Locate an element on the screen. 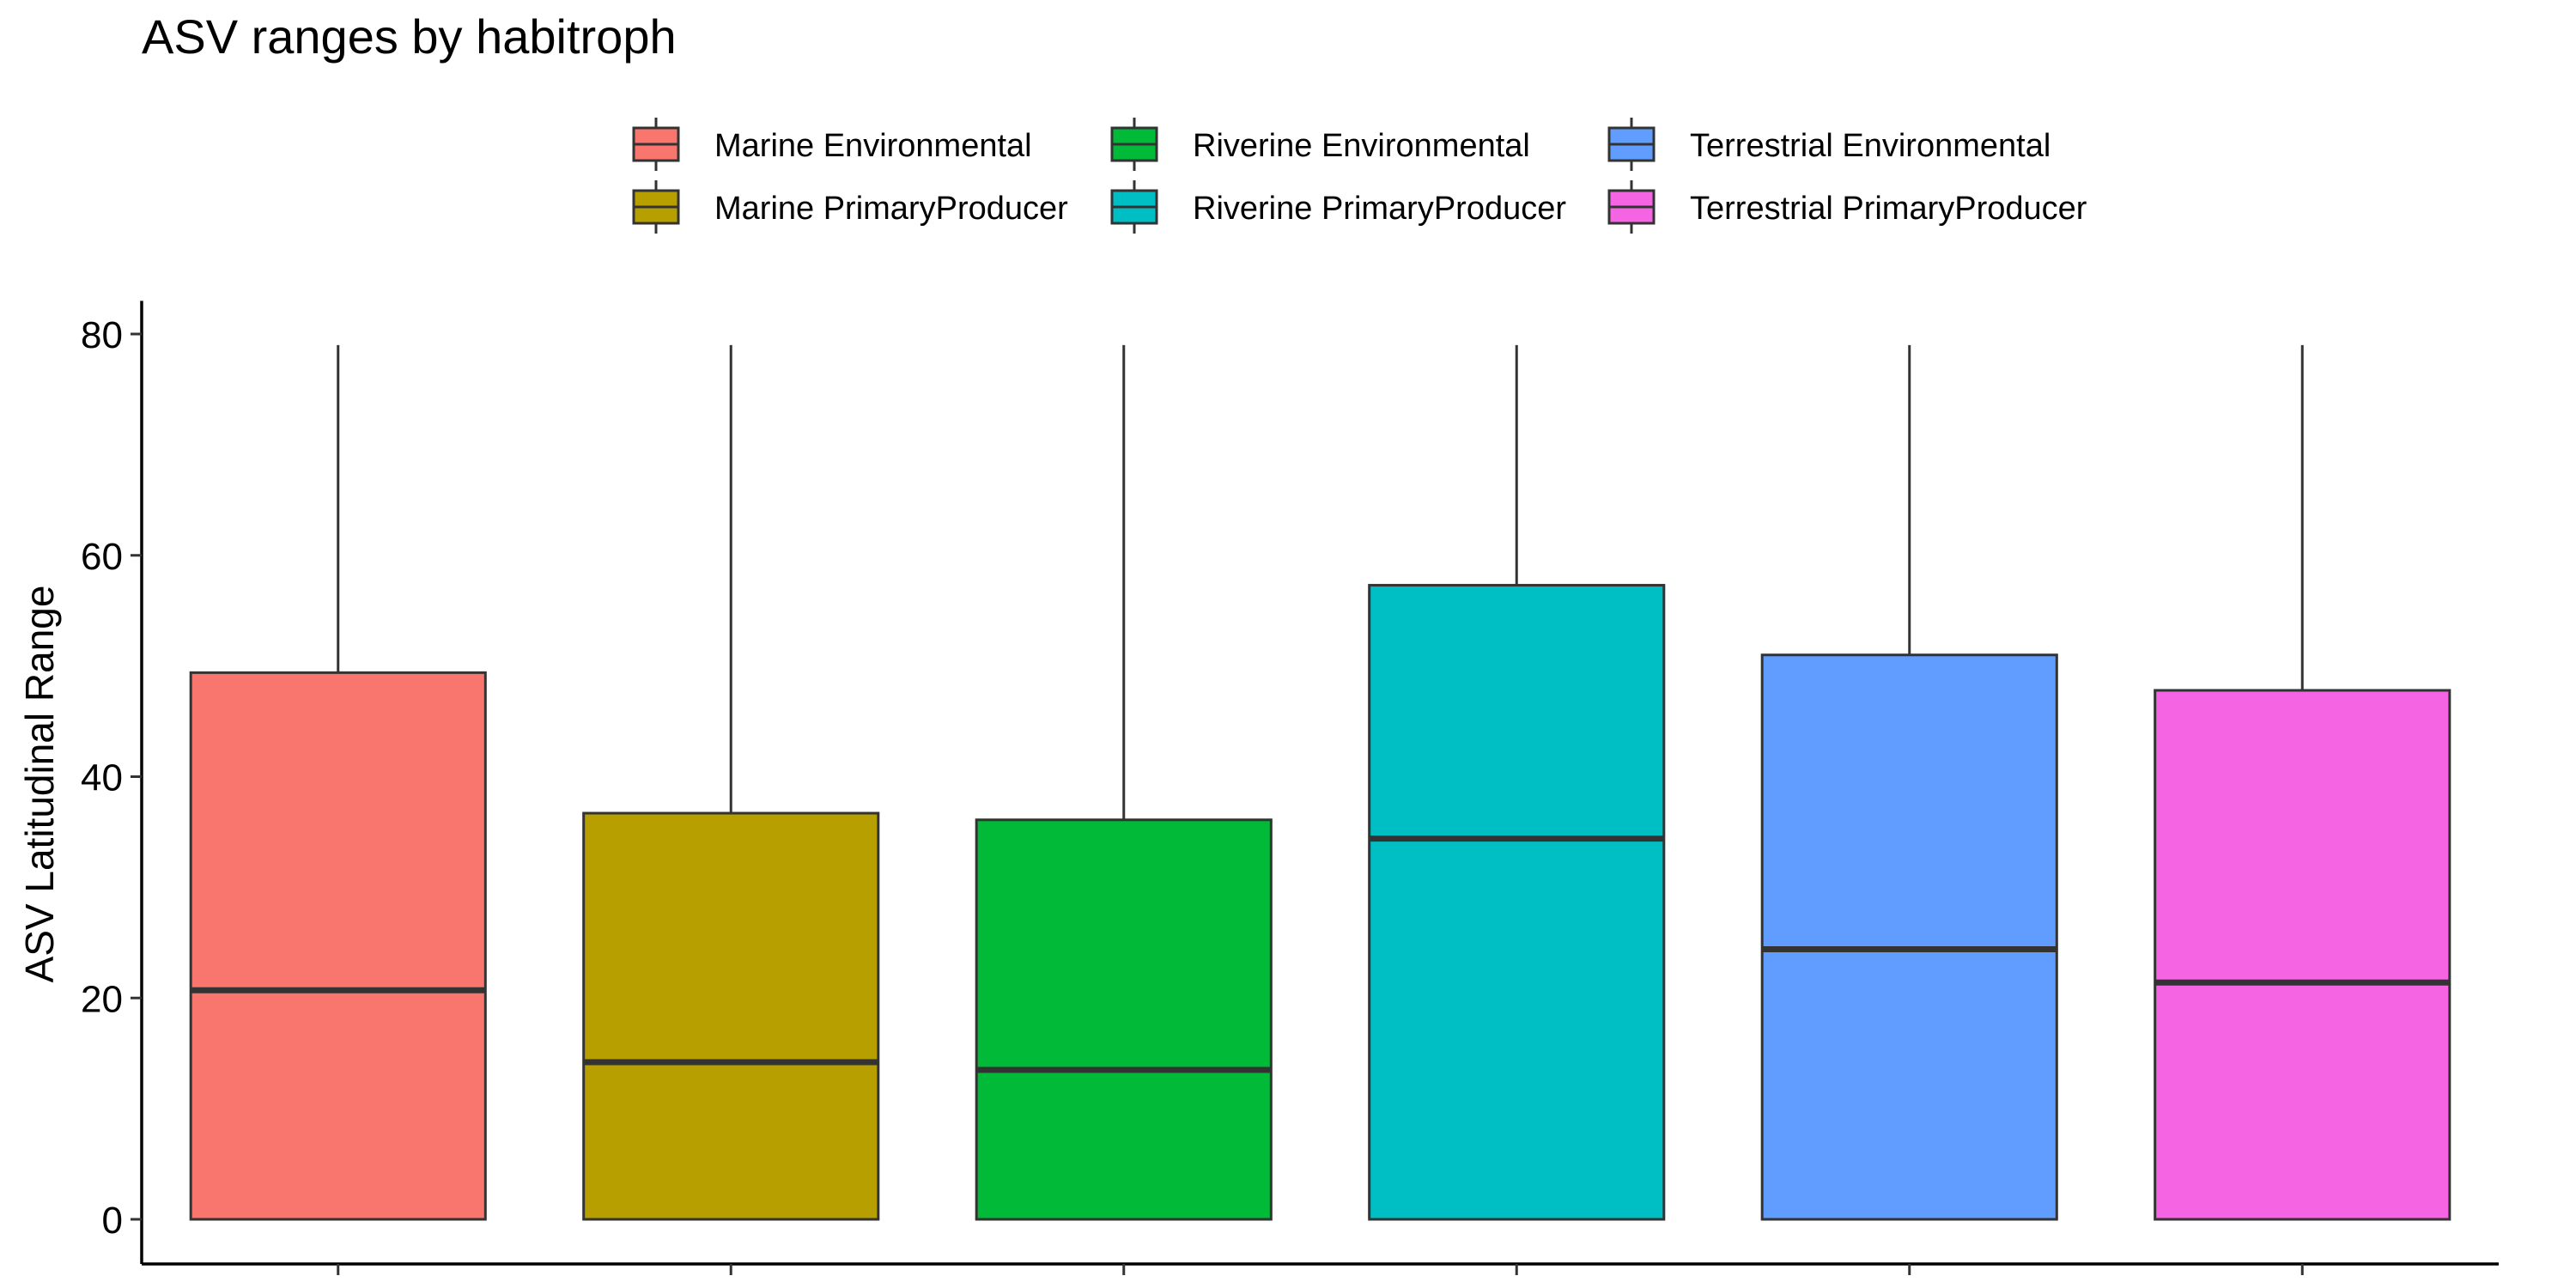 This screenshot has width=2576, height=1288. legend-item: Marine Environmental is located at coordinates (832, 144).